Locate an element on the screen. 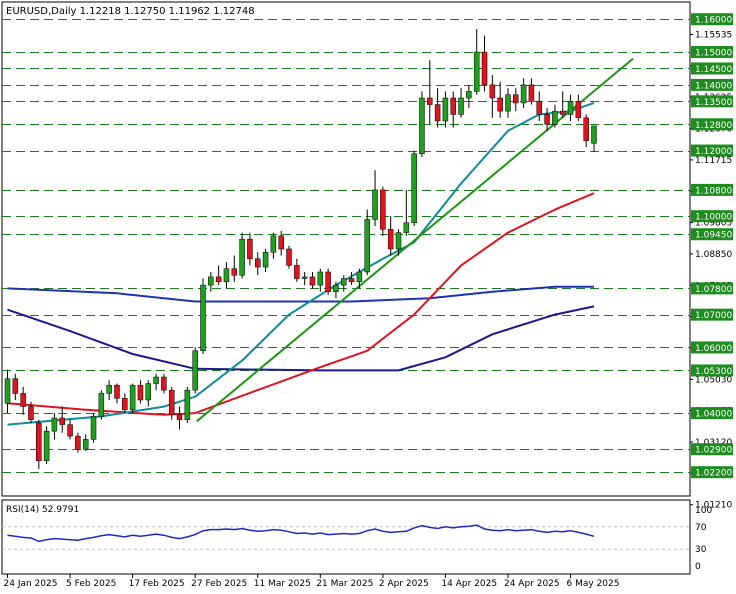 The width and height of the screenshot is (736, 594). price-tick-label-4: 1.11715 is located at coordinates (713, 161).